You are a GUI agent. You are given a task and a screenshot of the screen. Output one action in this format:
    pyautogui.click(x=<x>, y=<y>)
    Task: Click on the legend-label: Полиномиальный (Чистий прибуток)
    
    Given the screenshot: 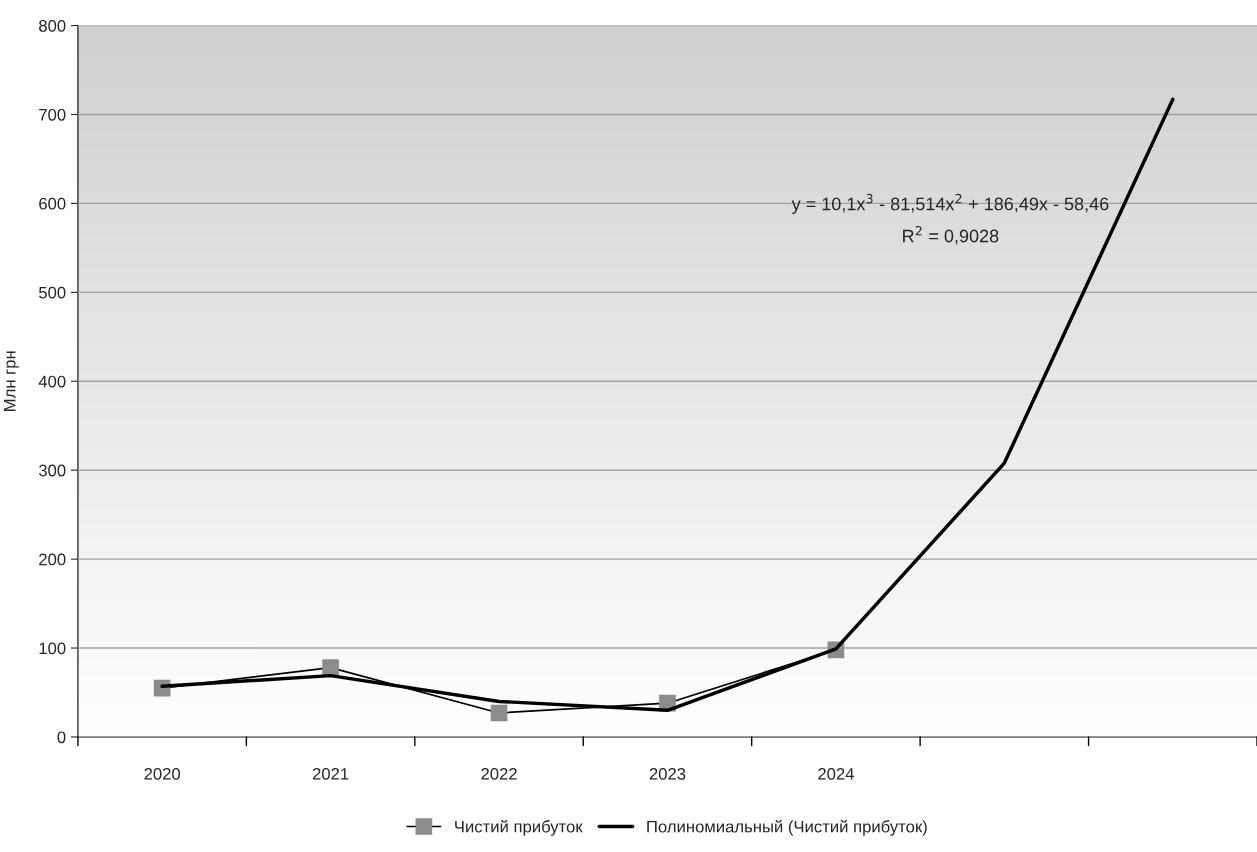 What is the action you would take?
    pyautogui.click(x=787, y=827)
    